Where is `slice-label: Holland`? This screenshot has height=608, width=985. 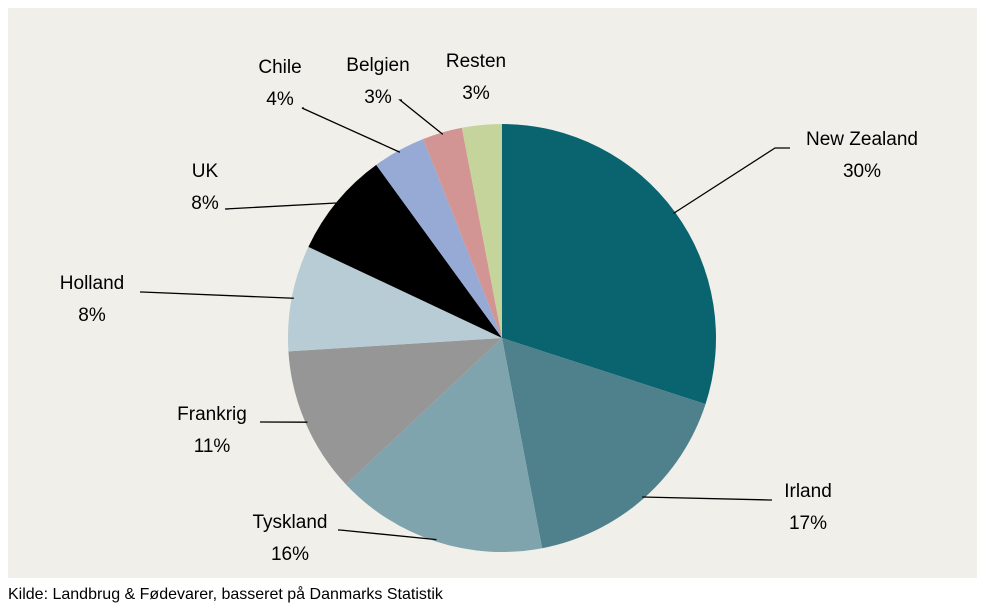 slice-label: Holland is located at coordinates (92, 283).